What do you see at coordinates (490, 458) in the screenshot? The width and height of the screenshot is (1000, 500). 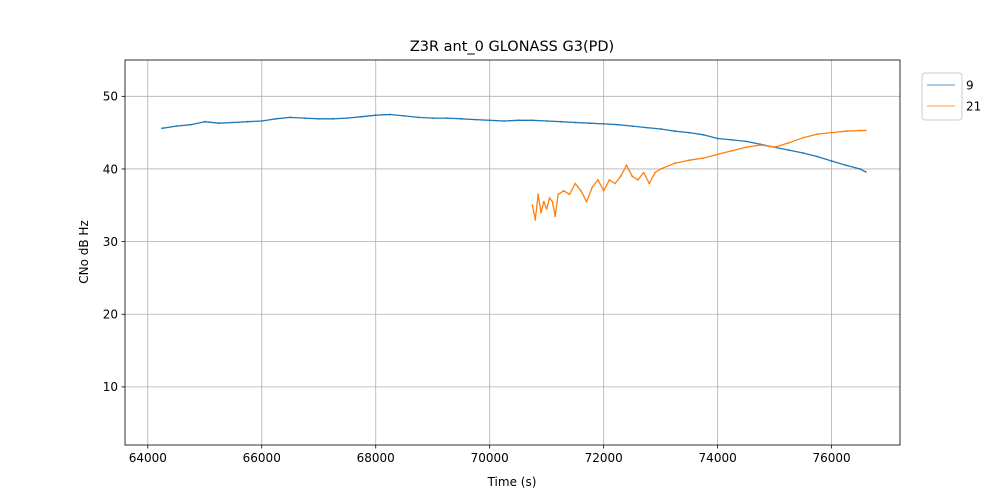 I see `x-tick-label: 70000` at bounding box center [490, 458].